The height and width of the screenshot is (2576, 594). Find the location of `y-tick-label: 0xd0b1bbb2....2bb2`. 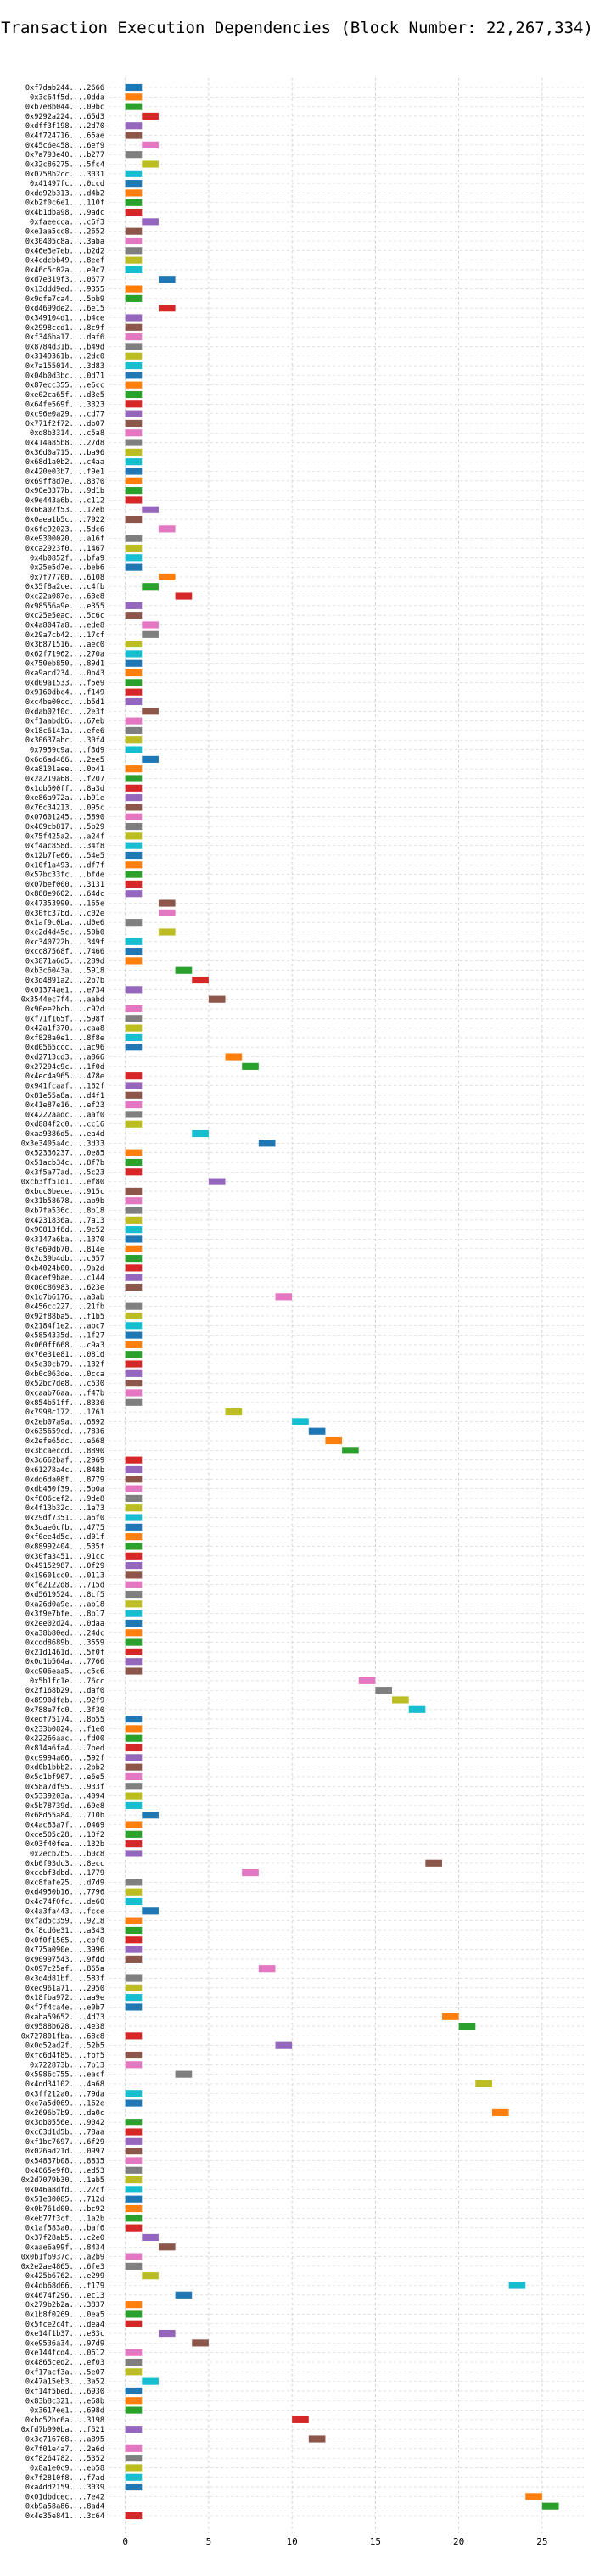

y-tick-label: 0xd0b1bbb2....2bb2 is located at coordinates (64, 1768).